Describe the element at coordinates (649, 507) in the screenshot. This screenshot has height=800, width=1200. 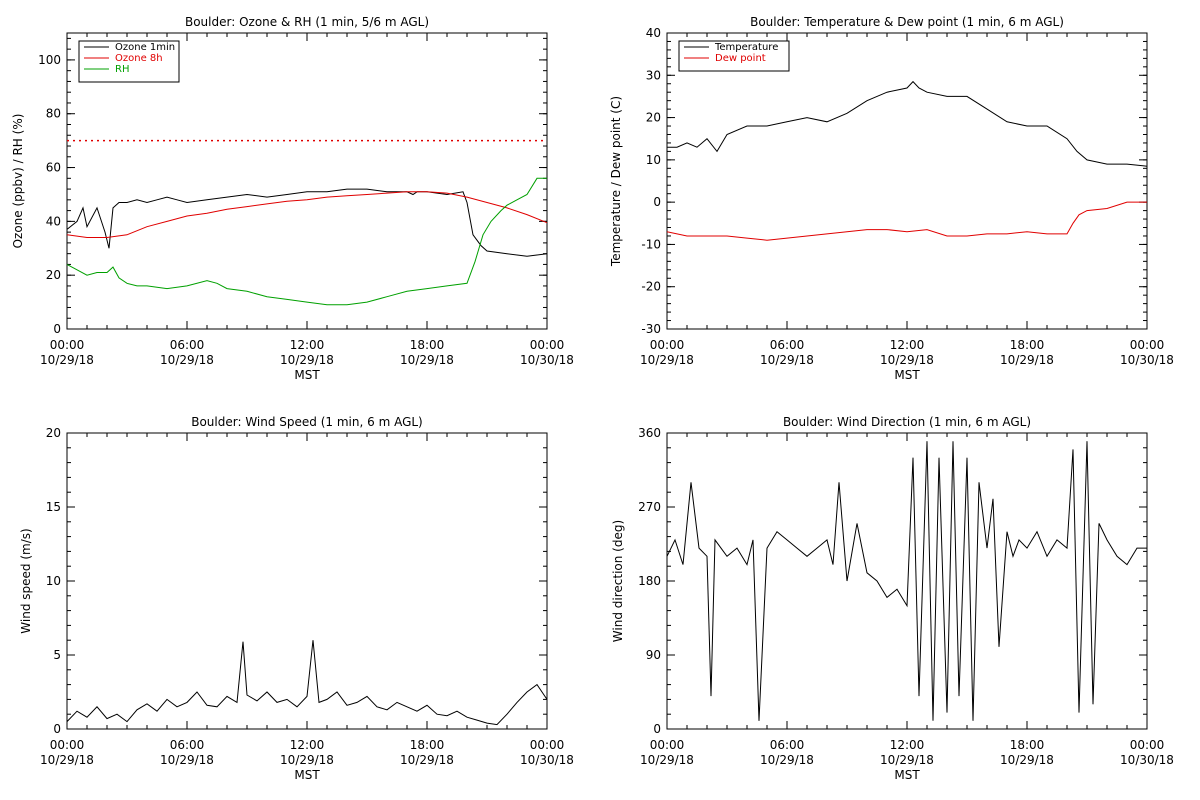
I see `y-tick-label: 270` at that location.